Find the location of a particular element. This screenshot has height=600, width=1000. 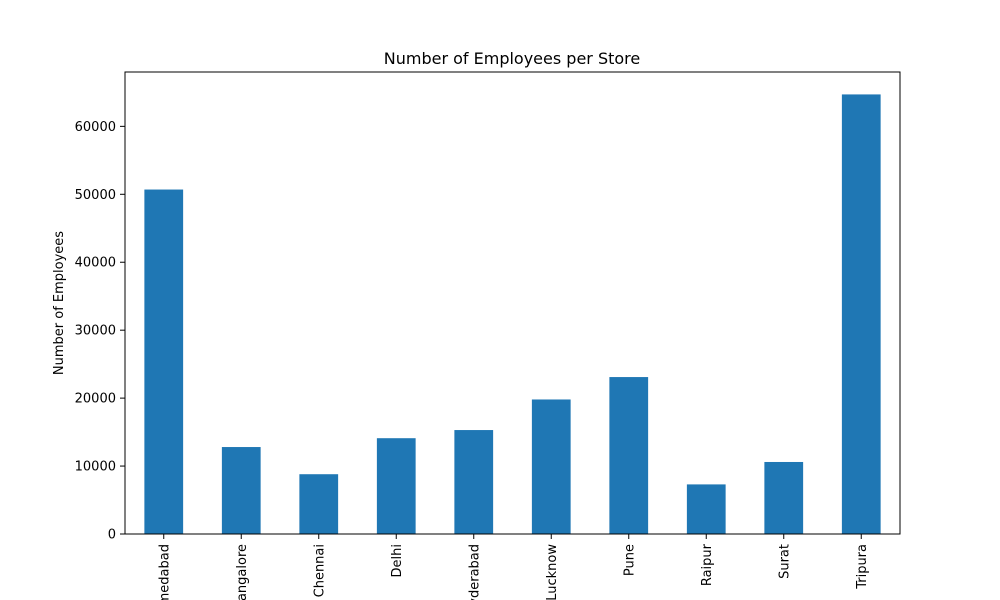

bar-tripura is located at coordinates (861, 314).